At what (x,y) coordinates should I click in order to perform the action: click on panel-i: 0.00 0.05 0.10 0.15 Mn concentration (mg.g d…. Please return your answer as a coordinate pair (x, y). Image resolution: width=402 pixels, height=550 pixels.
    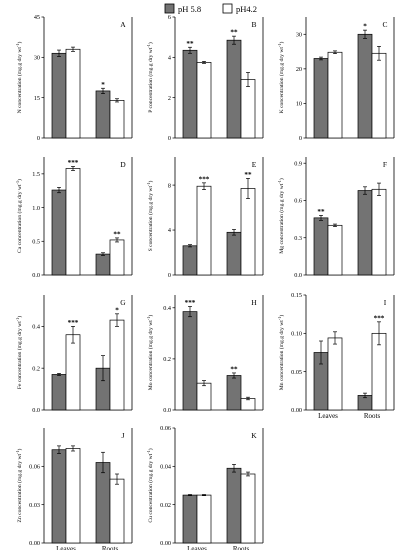
    Looking at the image, I should click on (336, 356).